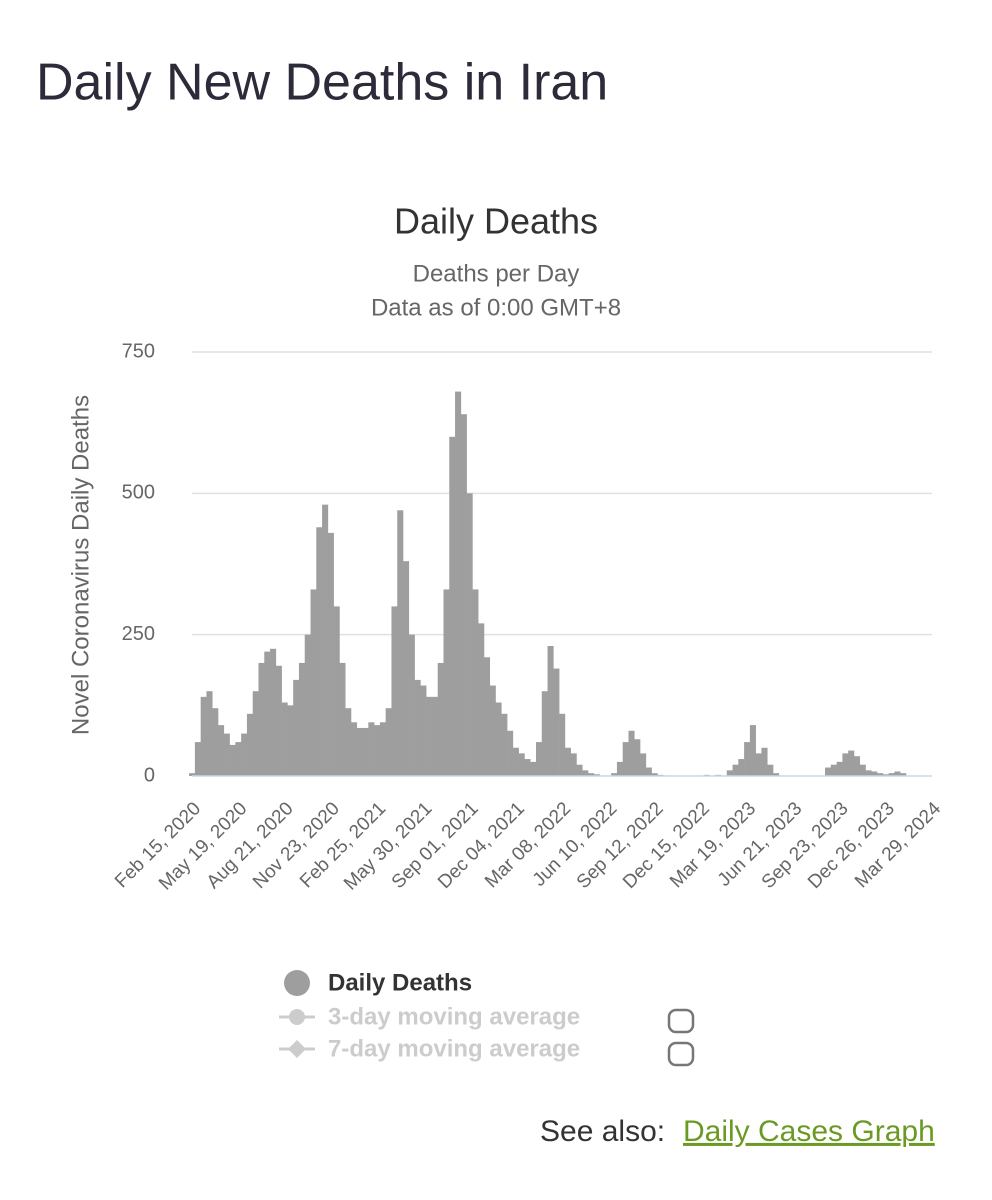  I want to click on page-title: Daily New Deaths in Iran, so click(322, 83).